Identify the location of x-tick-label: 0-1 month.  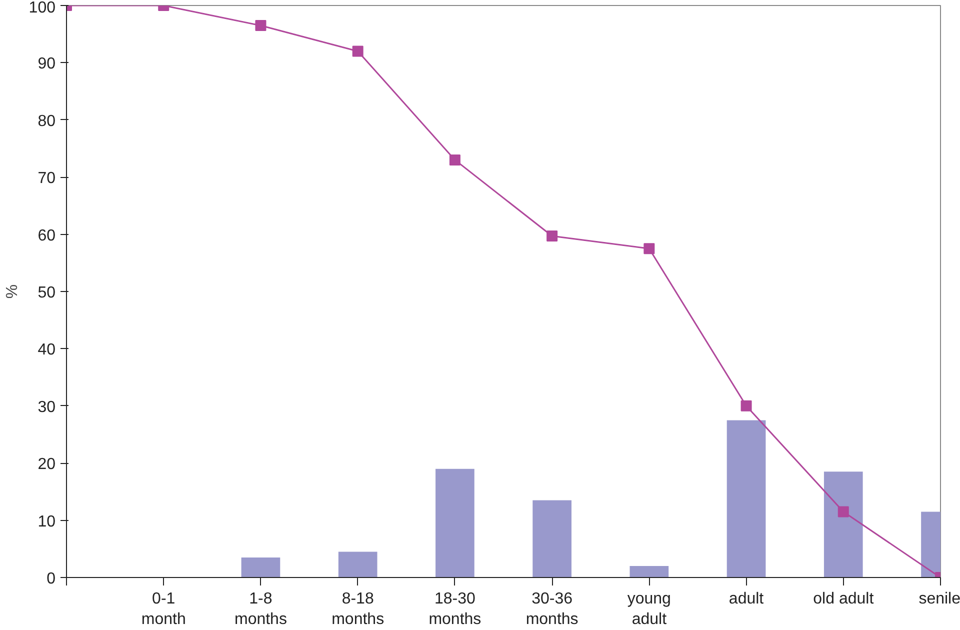
(163, 609).